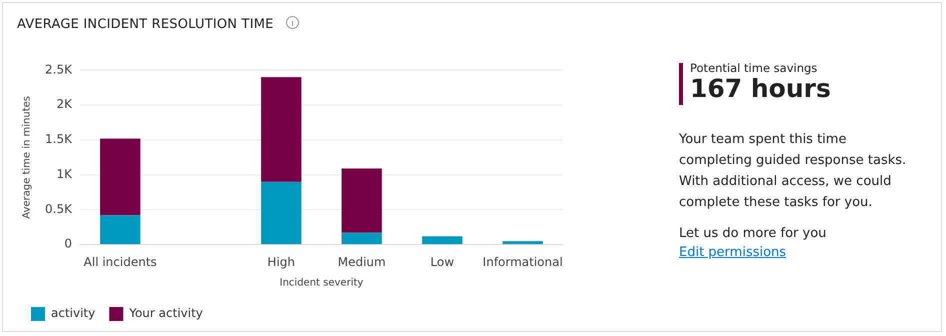  What do you see at coordinates (145, 24) in the screenshot?
I see `chart-title: AVERAGE INCIDENT RESOLUTION TIME` at bounding box center [145, 24].